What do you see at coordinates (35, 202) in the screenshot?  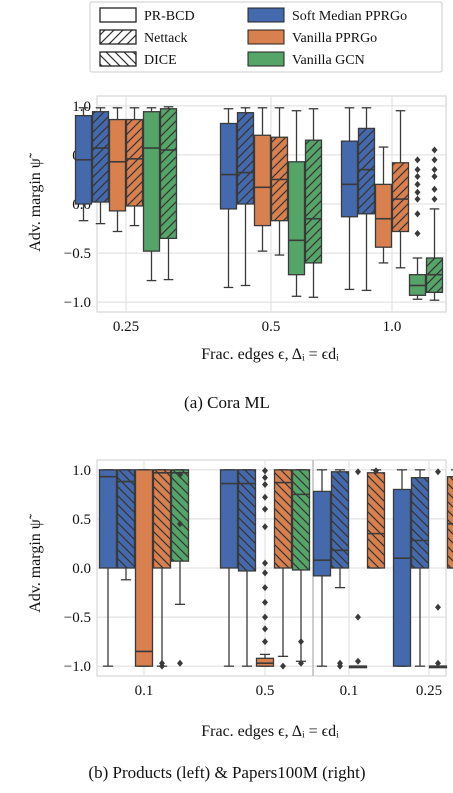 I see `y-axis-label: Adv. margin ψ̃` at bounding box center [35, 202].